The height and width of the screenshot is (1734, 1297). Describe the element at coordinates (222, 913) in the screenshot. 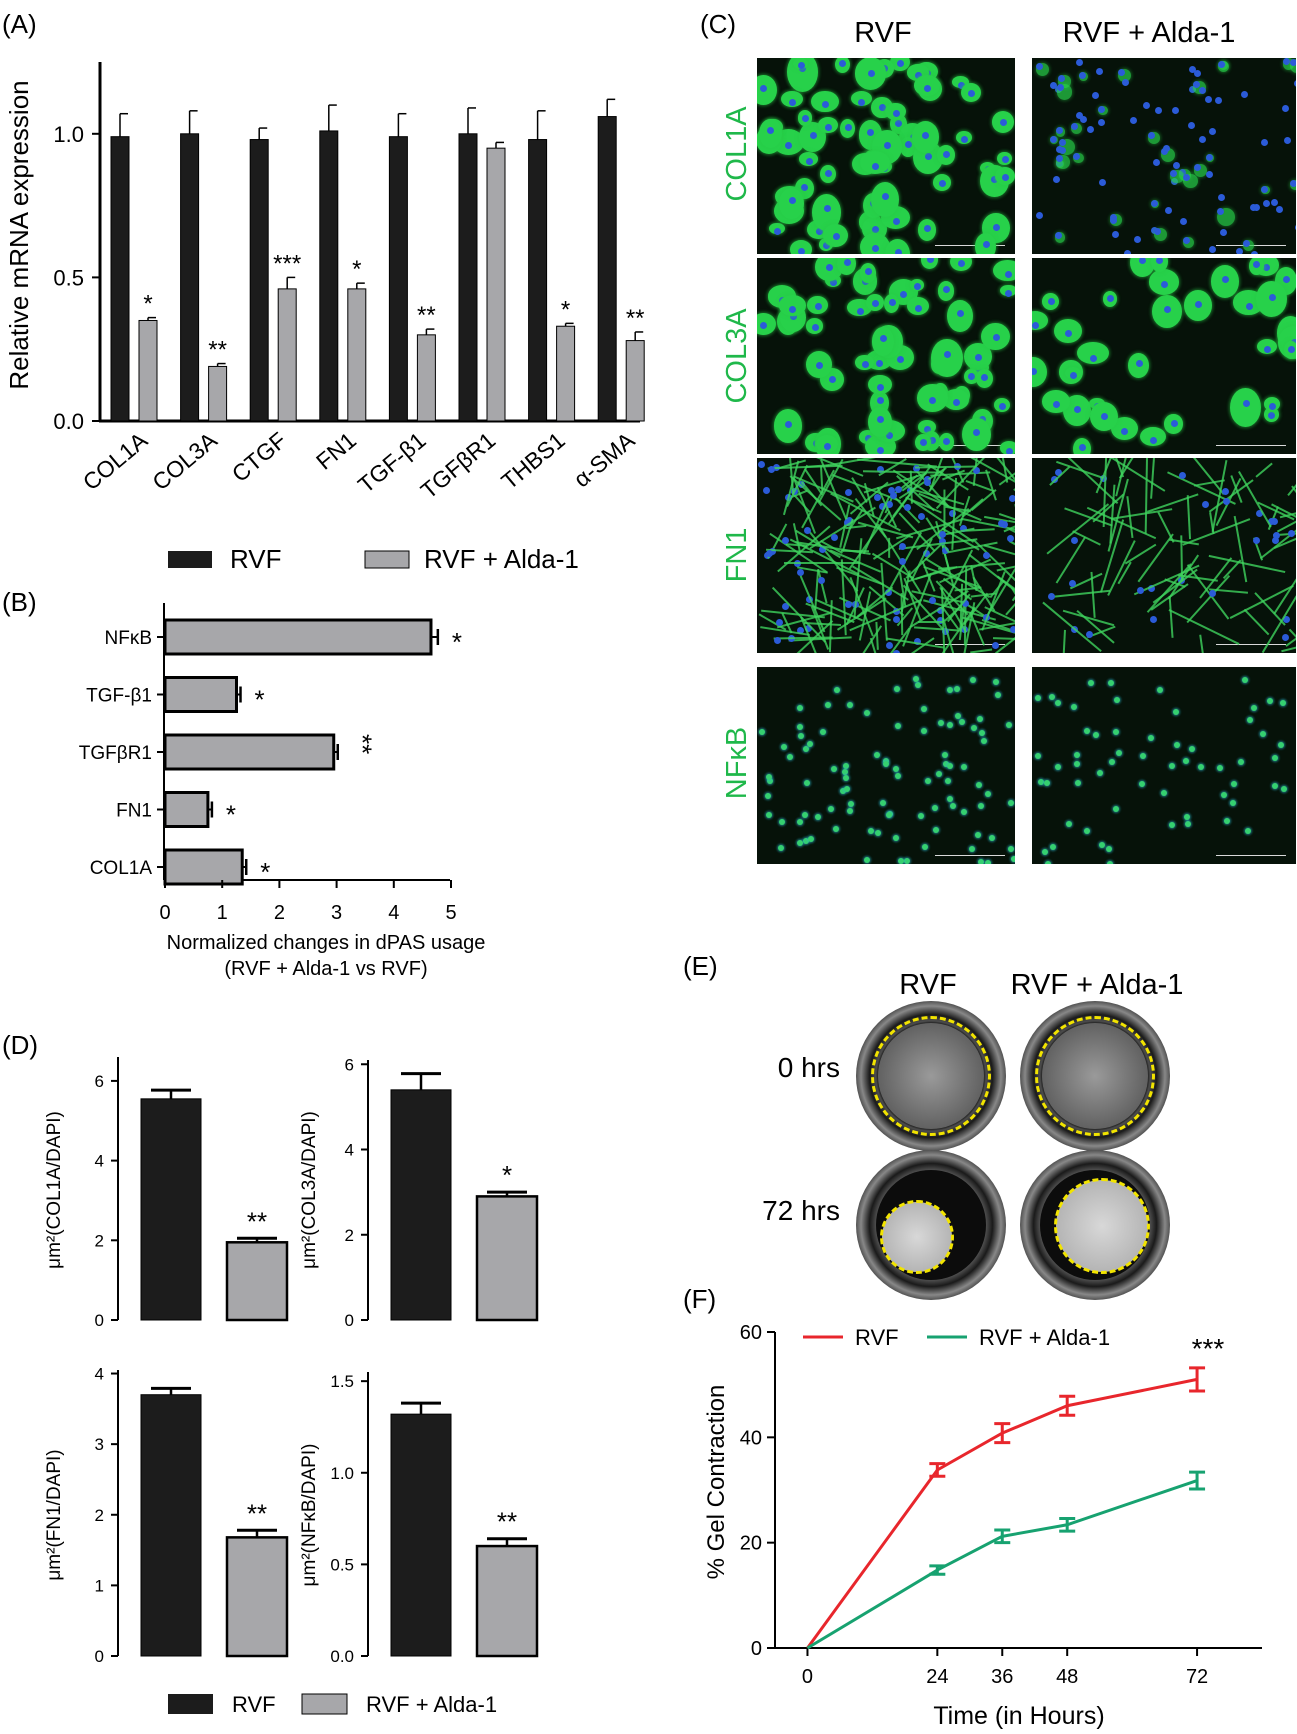

I see `x-tick-label: 1` at that location.